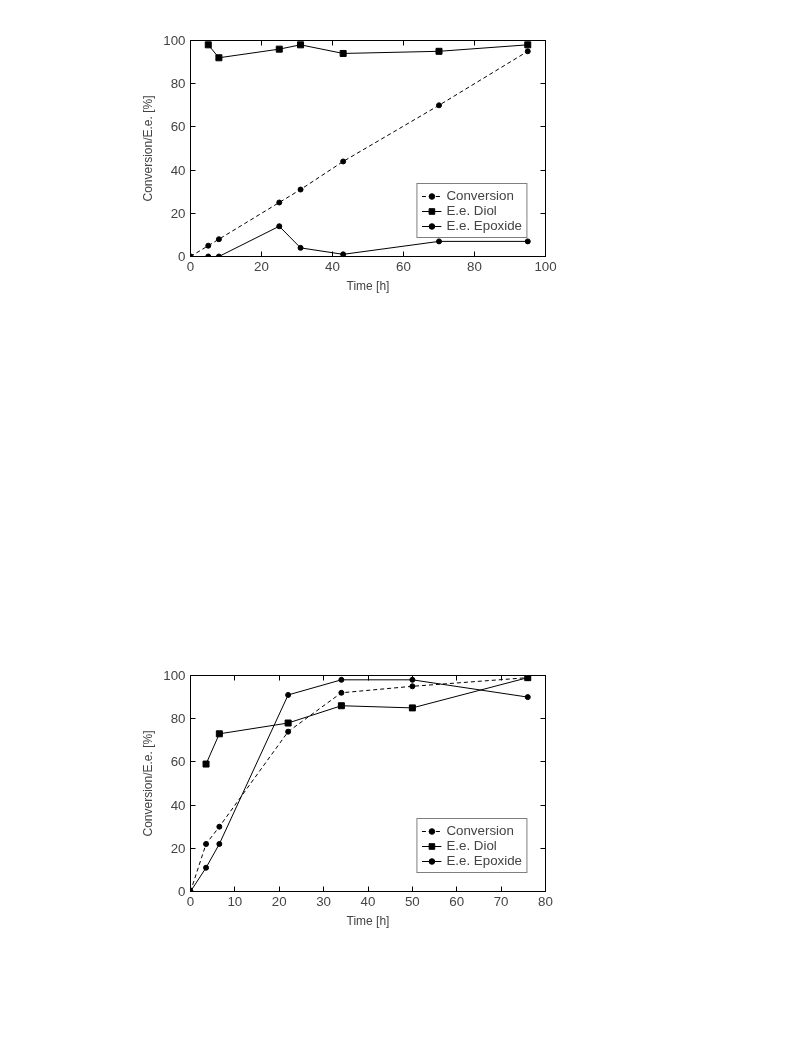 The height and width of the screenshot is (1040, 792). What do you see at coordinates (501, 901) in the screenshot?
I see `x-tick-label: 70` at bounding box center [501, 901].